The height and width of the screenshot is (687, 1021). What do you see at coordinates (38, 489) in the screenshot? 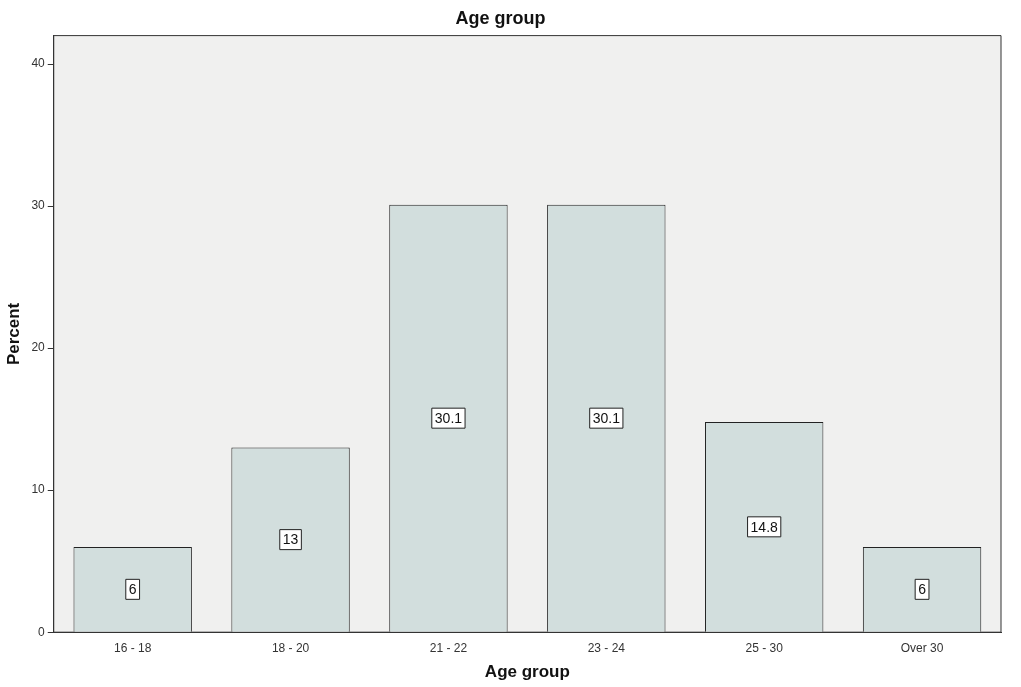
I see `y-tick-label: 10` at bounding box center [38, 489].